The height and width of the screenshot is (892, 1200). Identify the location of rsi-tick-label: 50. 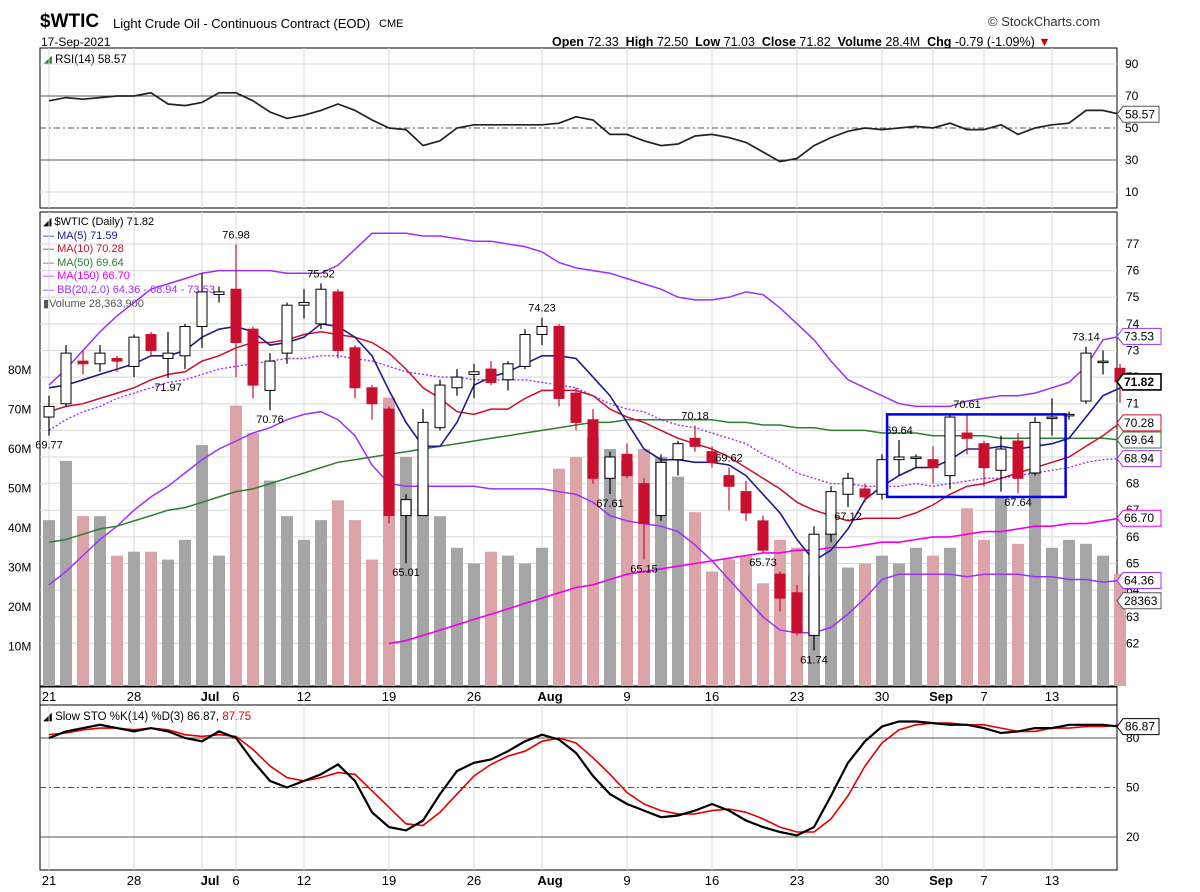
(1132, 128).